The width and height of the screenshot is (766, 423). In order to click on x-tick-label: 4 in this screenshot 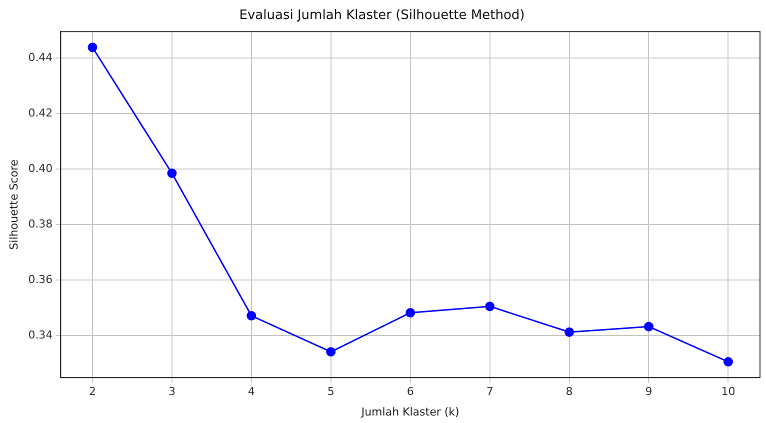, I will do `click(251, 391)`.